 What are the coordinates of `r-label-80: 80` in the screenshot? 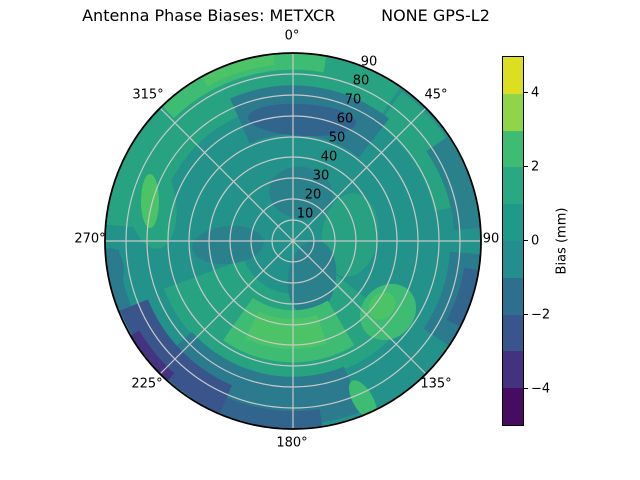 It's located at (361, 81).